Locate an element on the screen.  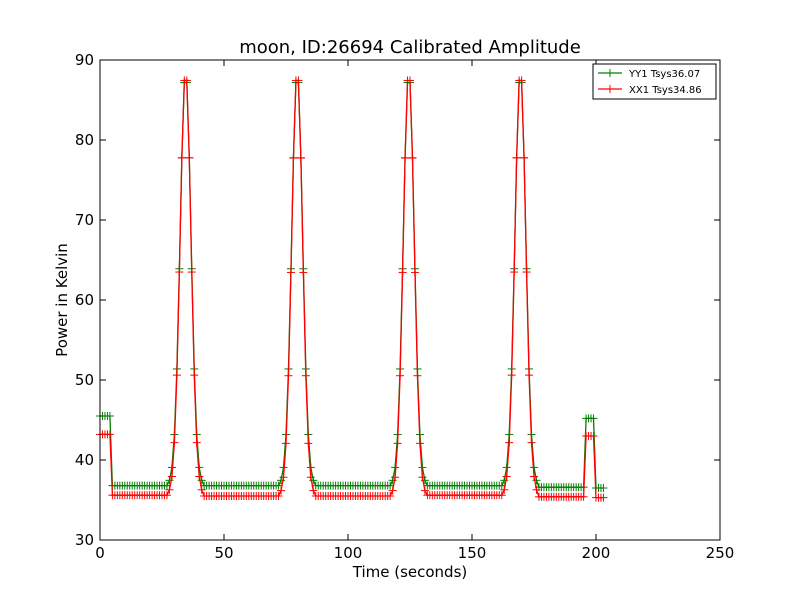
legend-label-yy1: YY1 Tsys36.07 is located at coordinates (664, 74).